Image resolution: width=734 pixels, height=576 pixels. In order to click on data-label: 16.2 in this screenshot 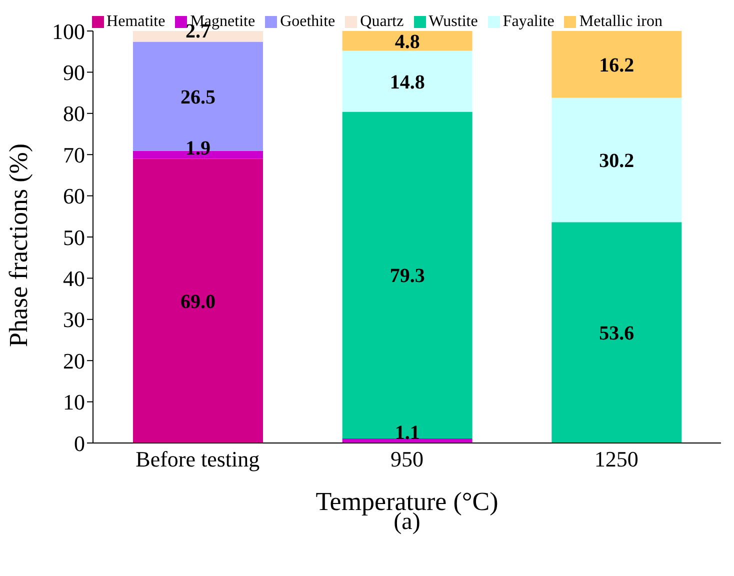, I will do `click(616, 65)`.